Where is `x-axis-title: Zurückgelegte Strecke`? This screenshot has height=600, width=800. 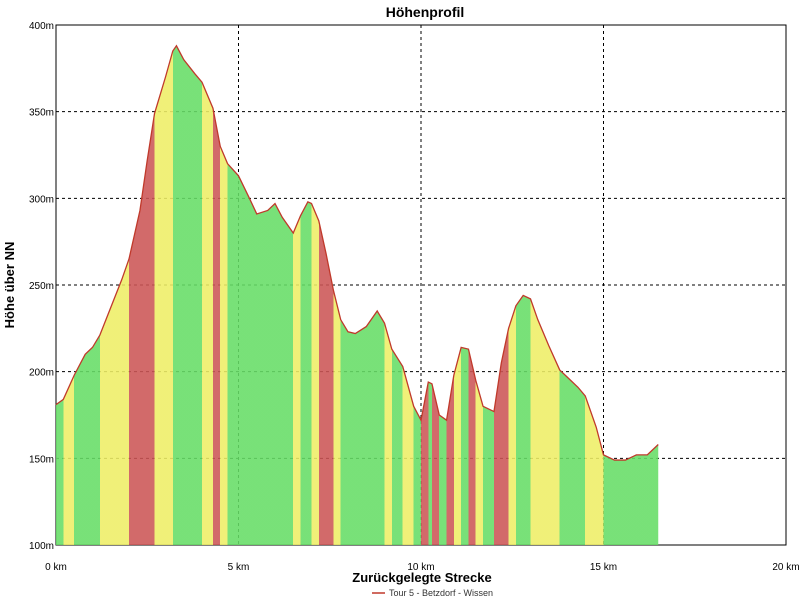 x-axis-title: Zurückgelegte Strecke is located at coordinates (421, 577).